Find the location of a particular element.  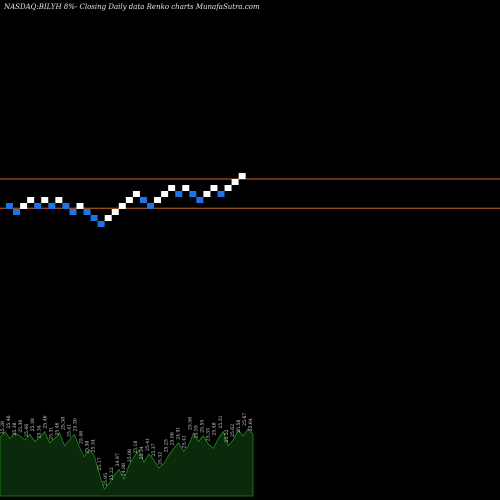

volume-value-label: 25.64 is located at coordinates (251, 424).